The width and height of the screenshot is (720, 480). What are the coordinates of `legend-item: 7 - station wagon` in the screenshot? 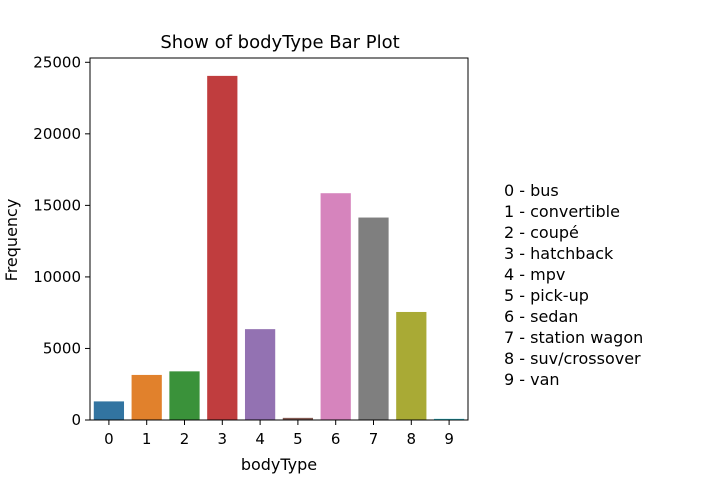 It's located at (574, 337).